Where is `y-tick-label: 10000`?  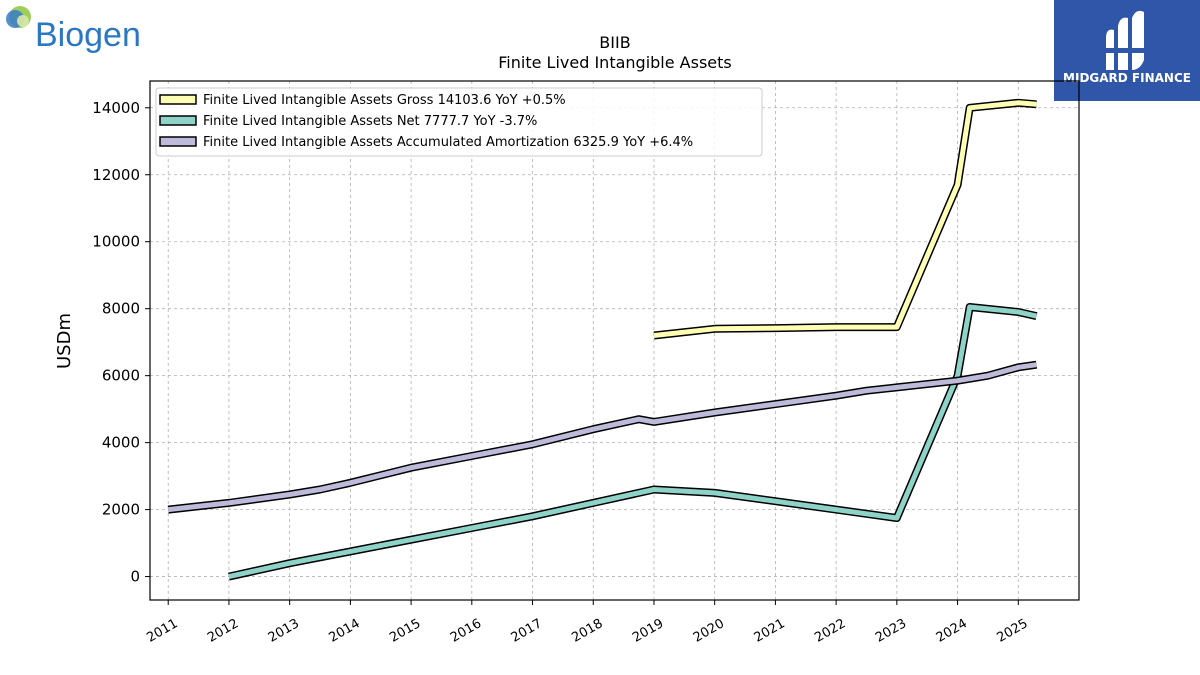
y-tick-label: 10000 is located at coordinates (116, 242).